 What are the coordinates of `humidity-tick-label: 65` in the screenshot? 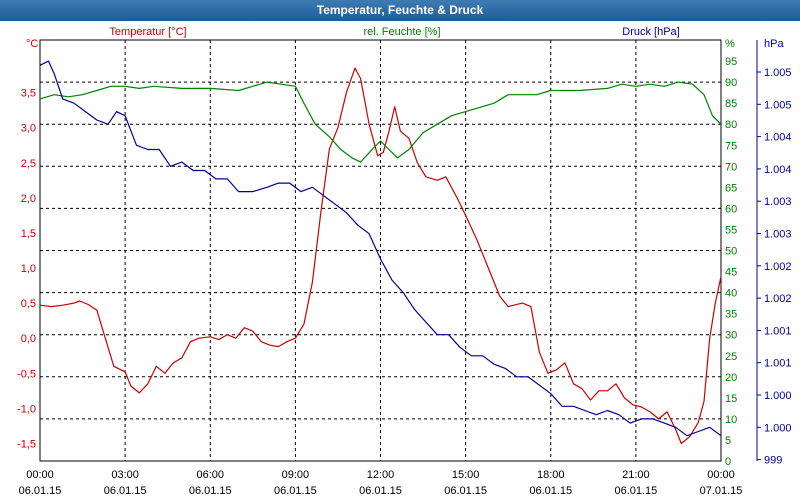 It's located at (731, 188).